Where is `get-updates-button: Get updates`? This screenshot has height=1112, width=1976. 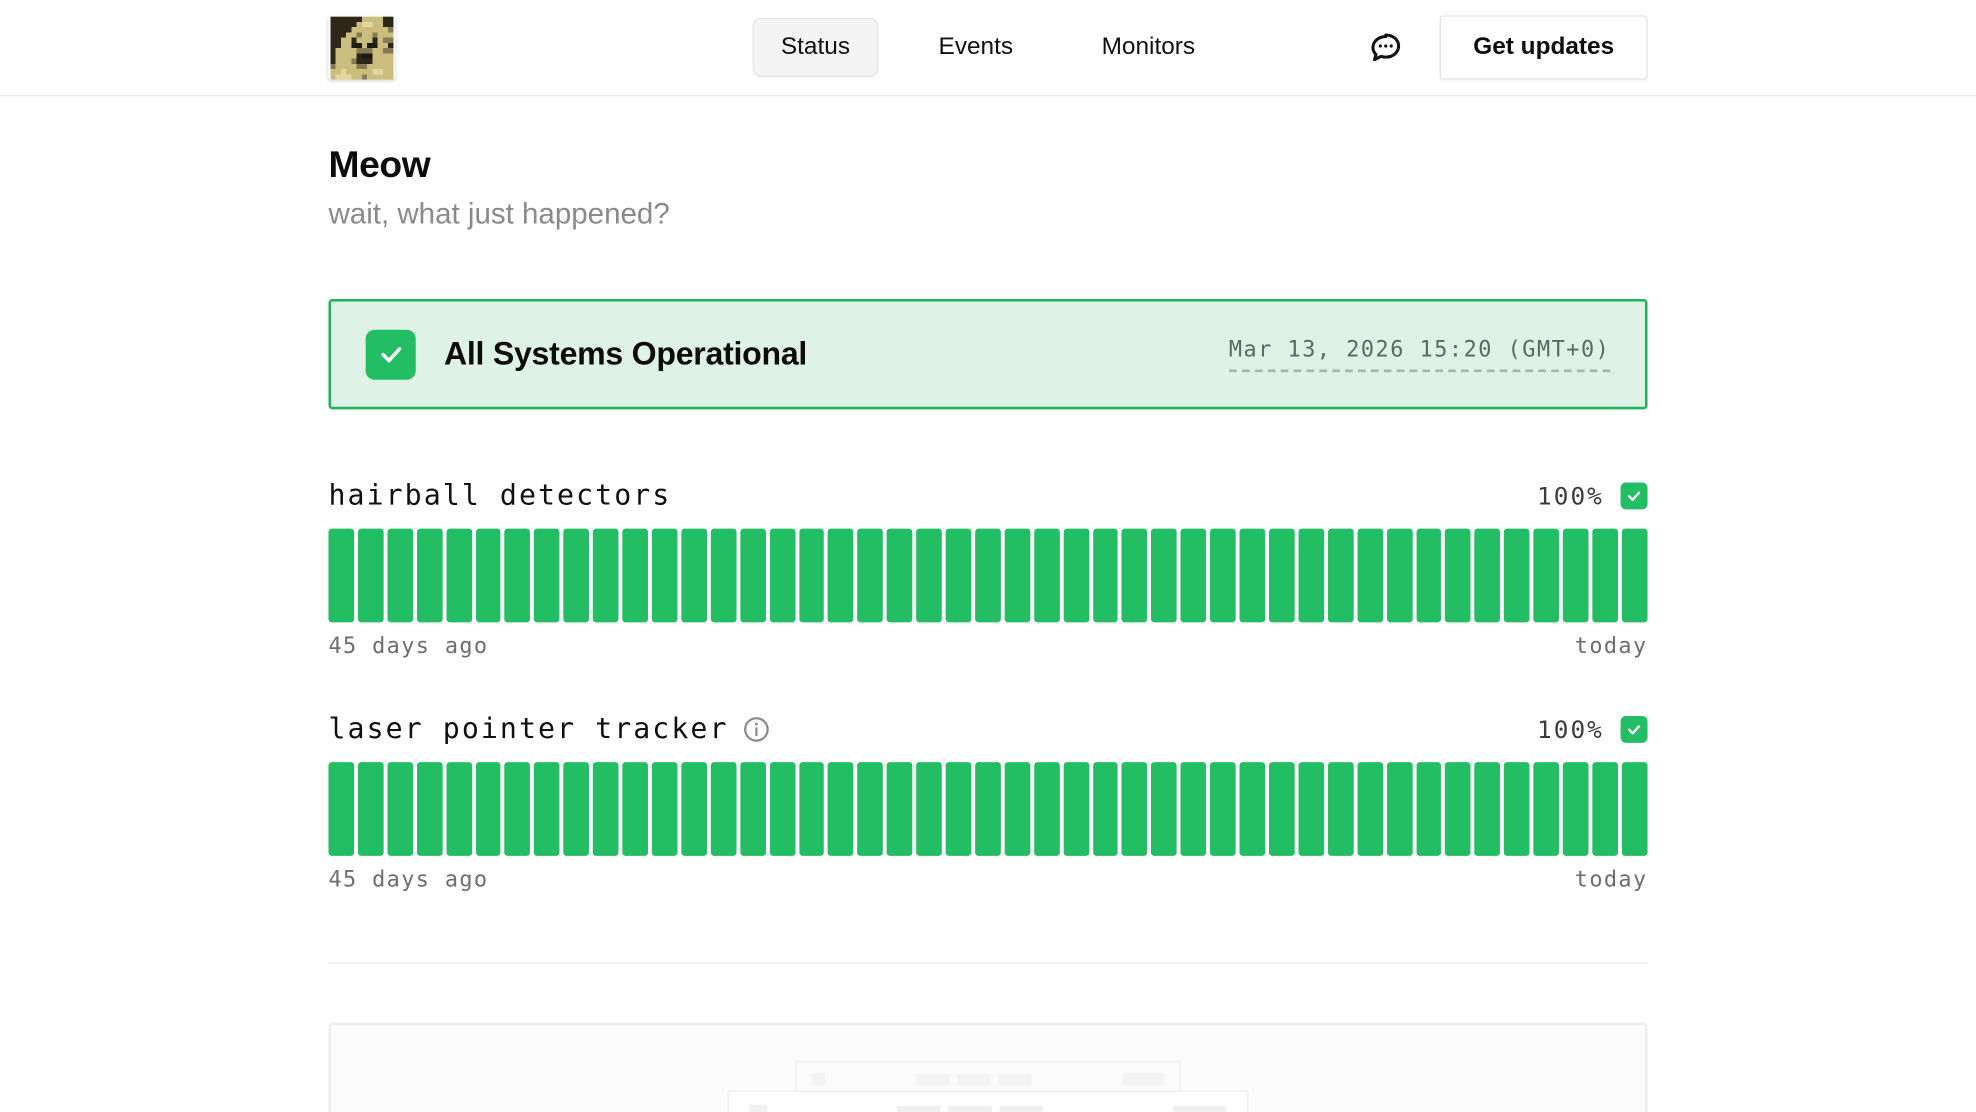
get-updates-button: Get updates is located at coordinates (1543, 47).